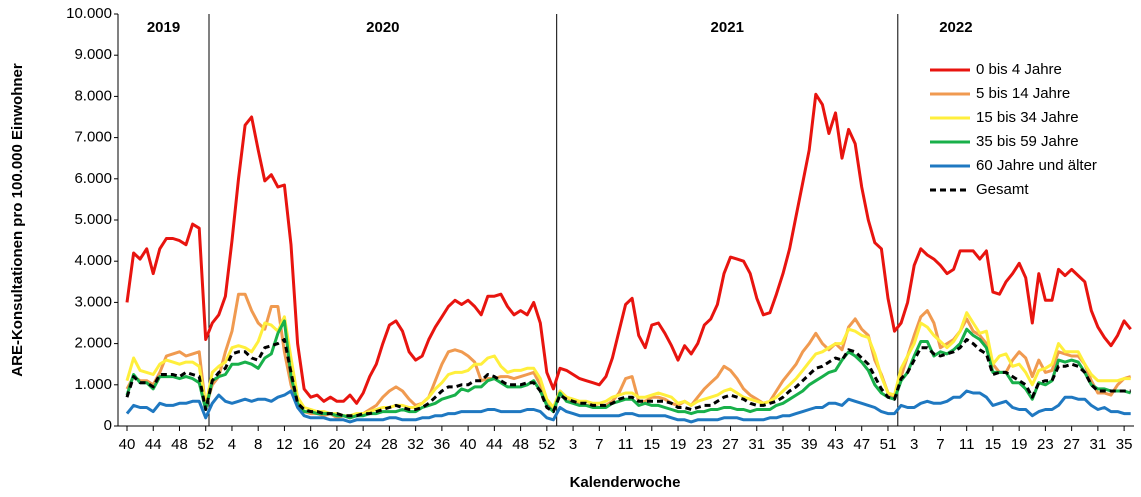 This screenshot has width=1141, height=497. I want to click on y-tick-label: 9.000, so click(93, 54).